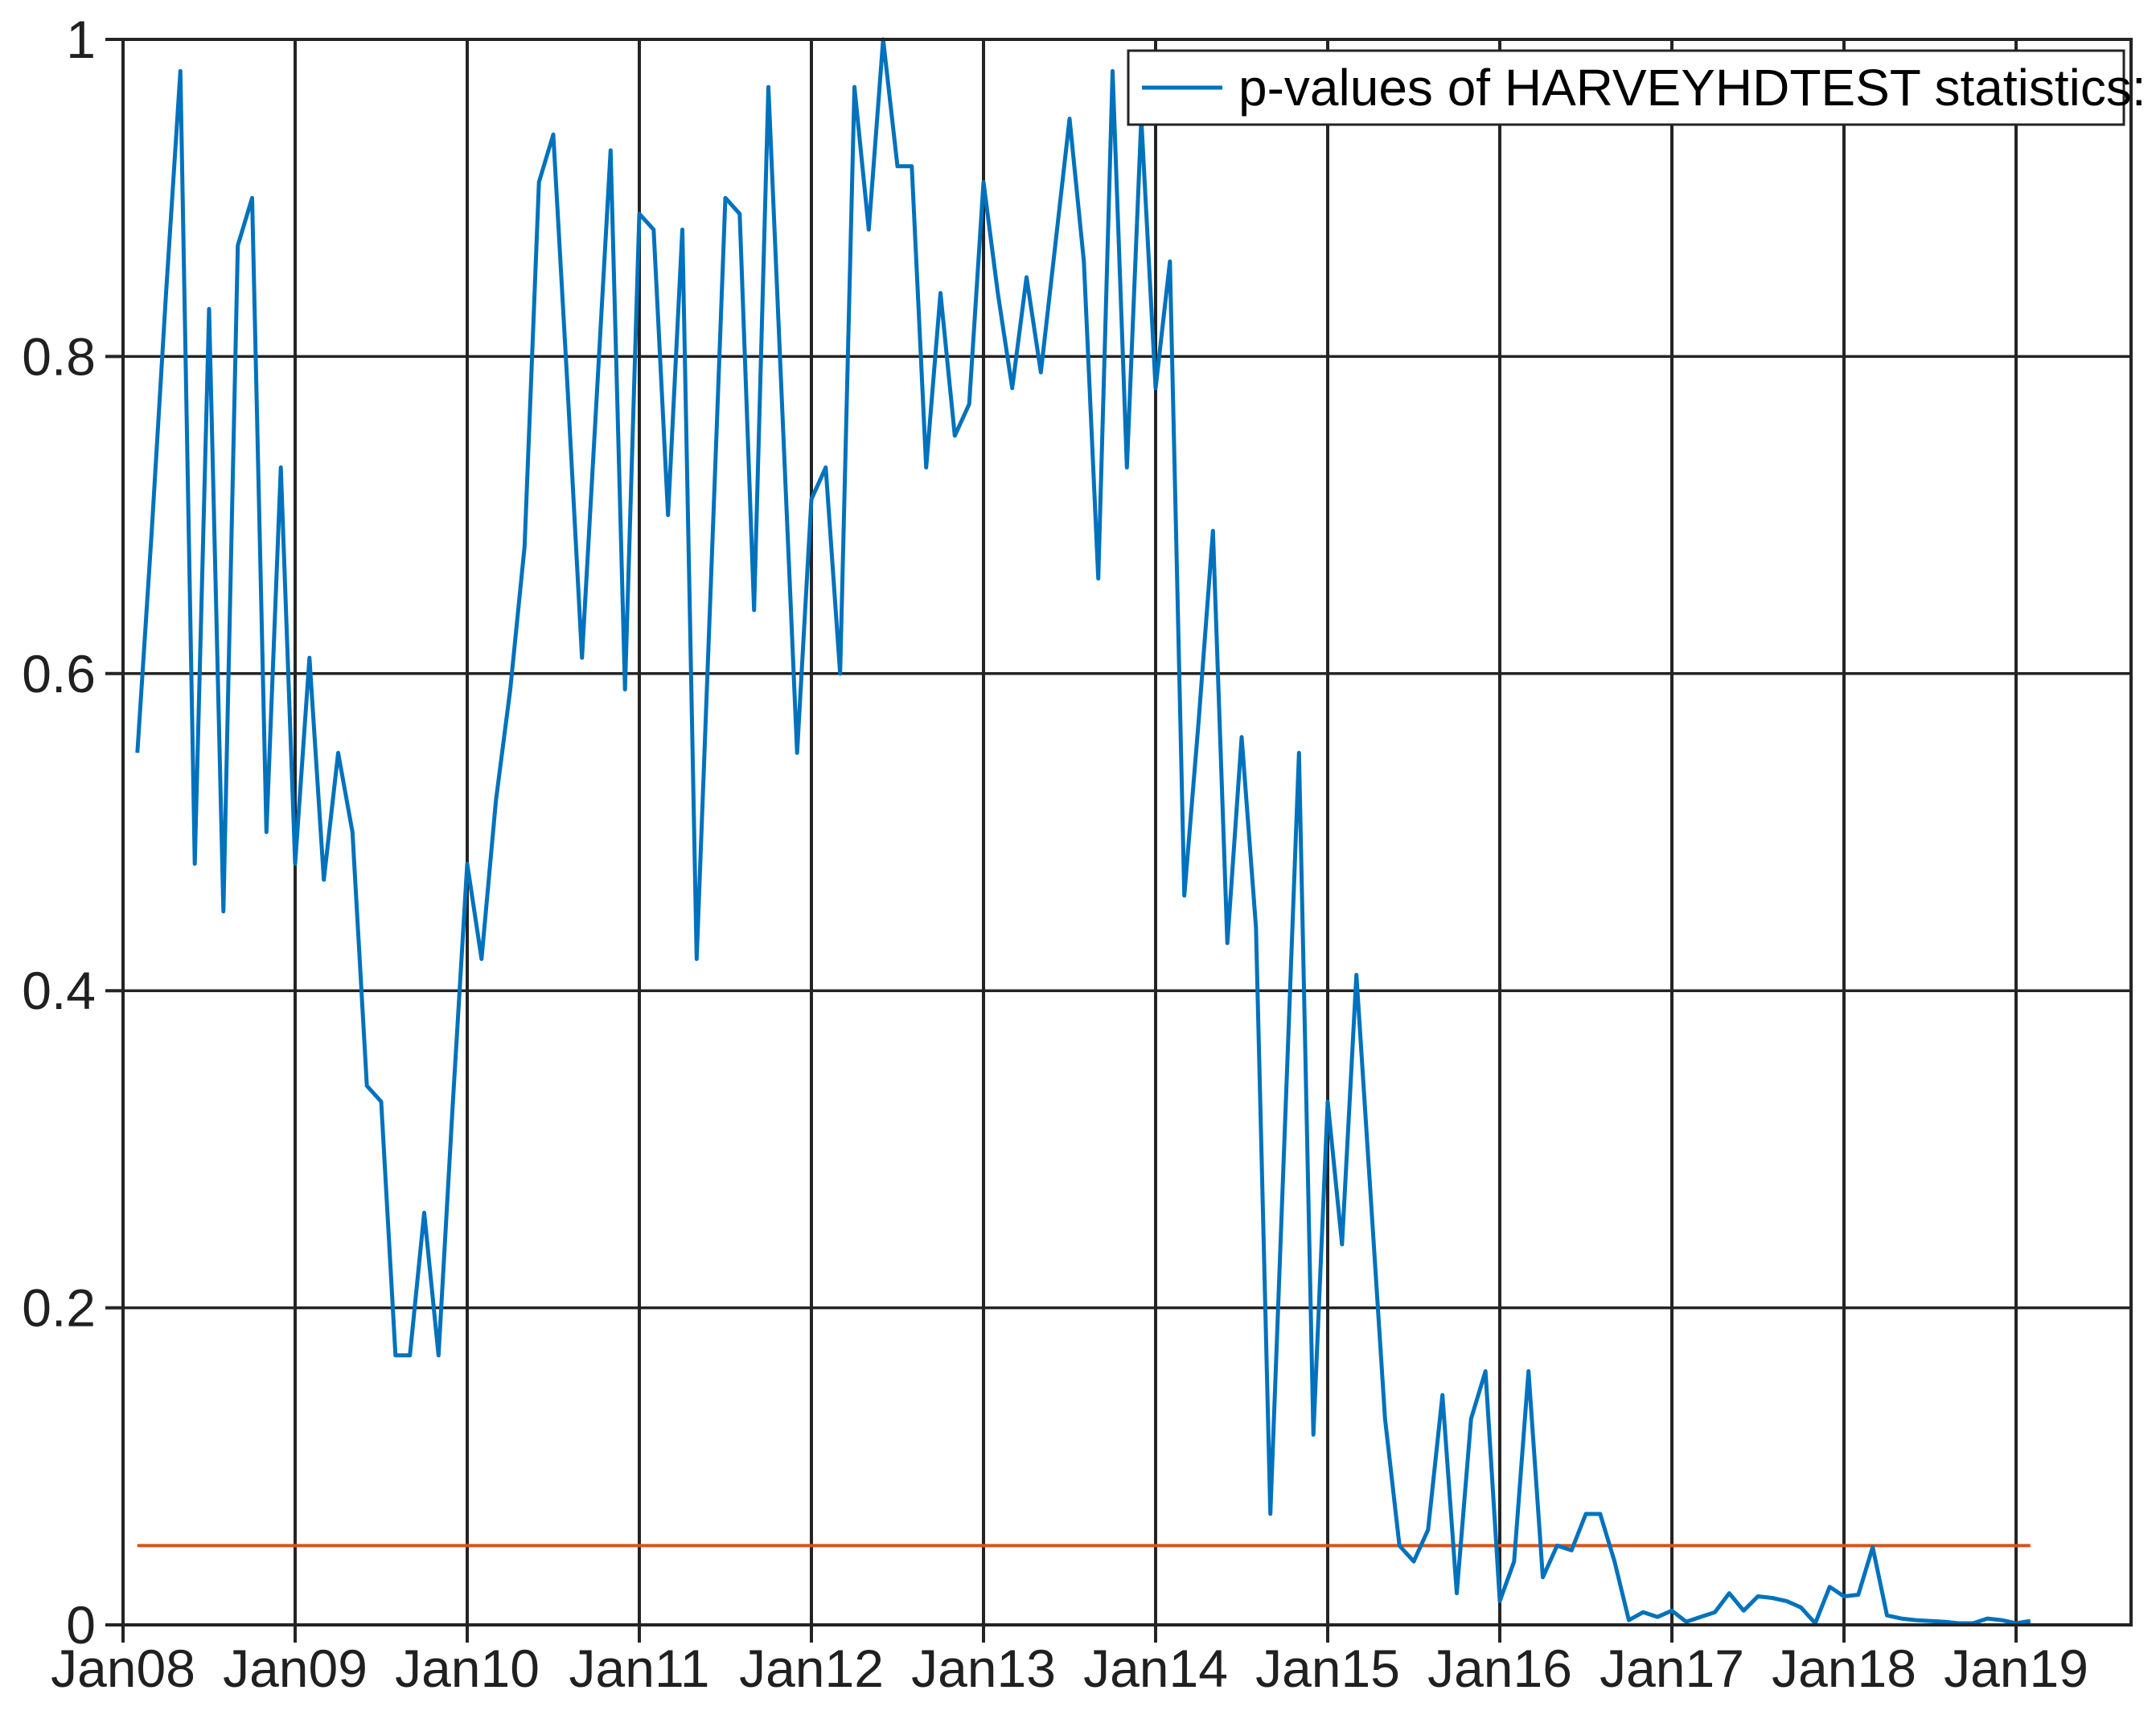 The width and height of the screenshot is (2156, 1727). Describe the element at coordinates (983, 1668) in the screenshot. I see `x-tick-label: Jan13` at that location.